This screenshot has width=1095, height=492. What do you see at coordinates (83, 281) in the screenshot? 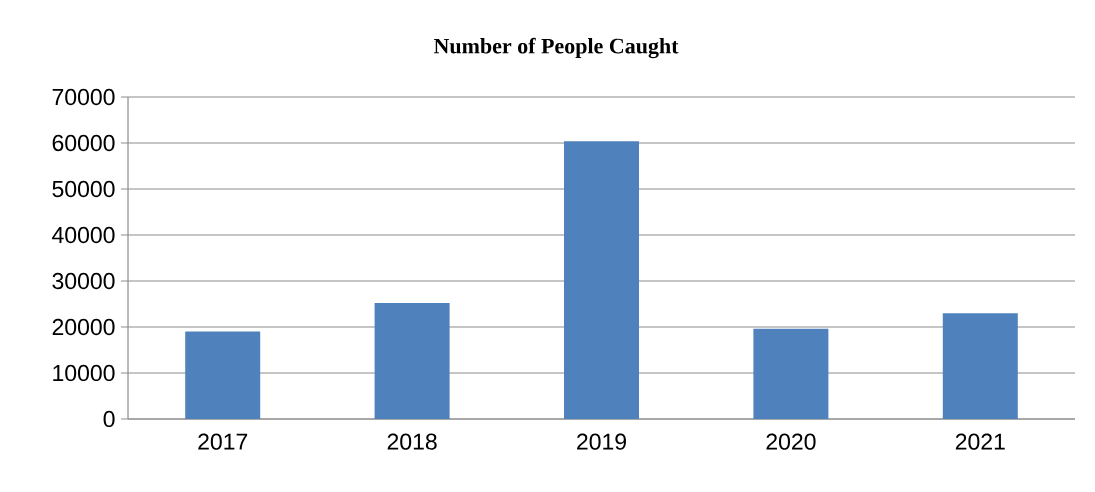
I see `y-tick-label: 30000` at bounding box center [83, 281].